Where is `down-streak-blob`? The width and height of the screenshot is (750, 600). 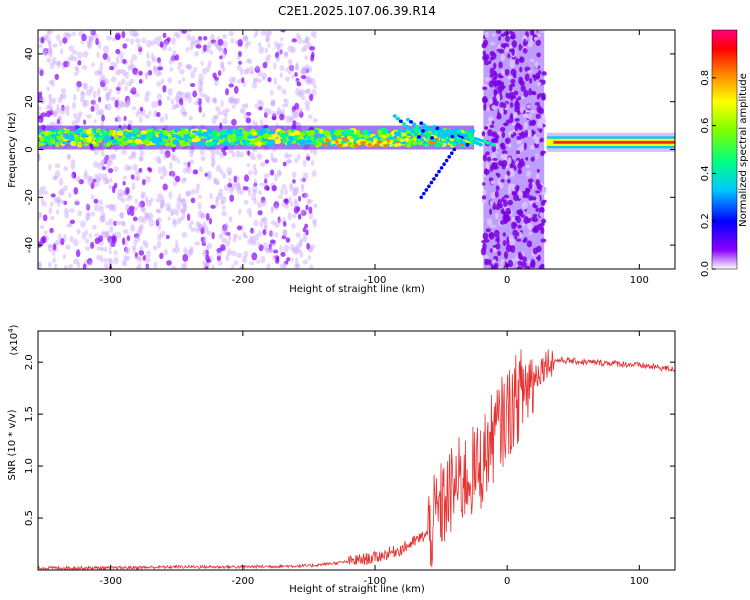
down-streak-blob is located at coordinates (429, 186).